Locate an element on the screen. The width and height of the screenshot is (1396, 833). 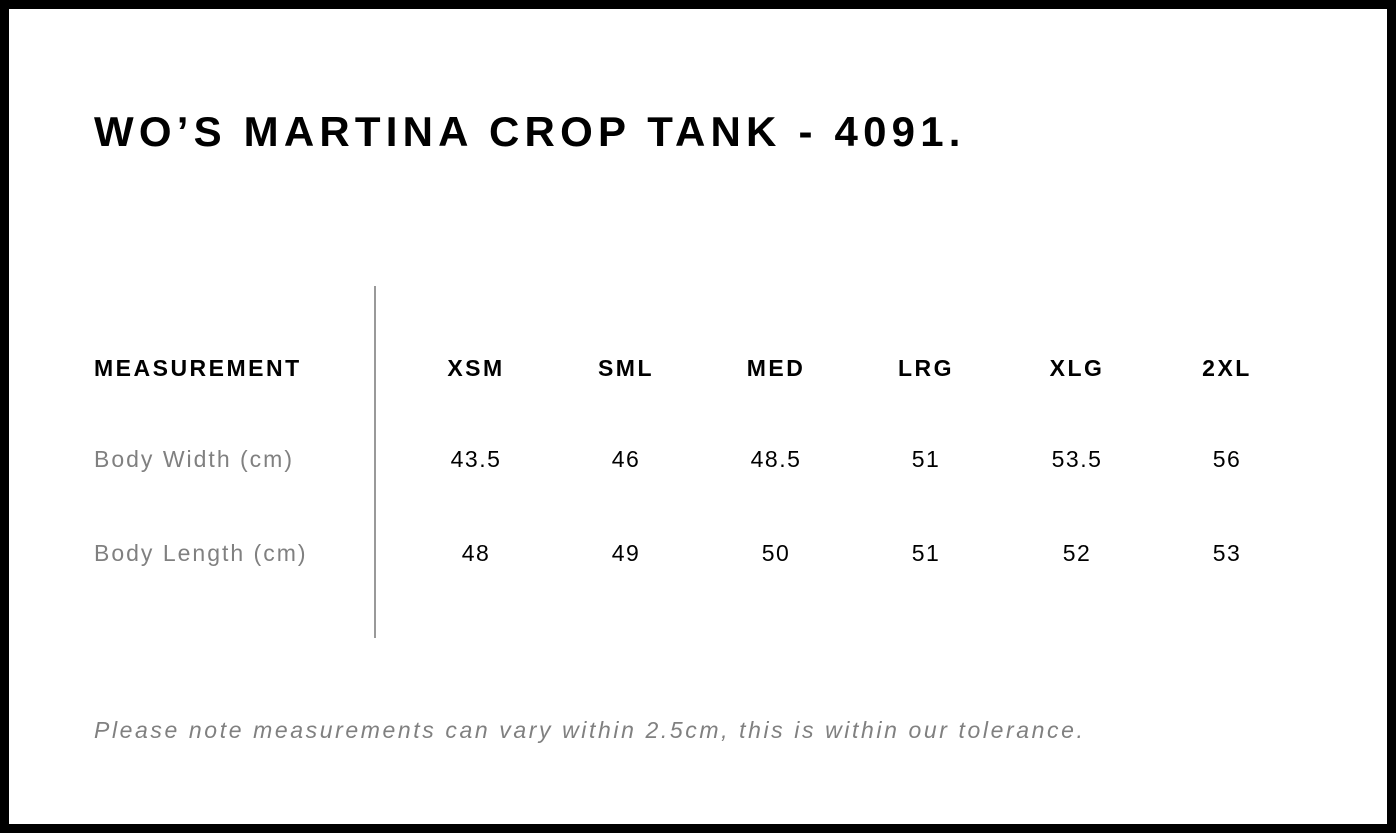
table-row: Body Length (cm) 48 49 50 51 52 53 is located at coordinates (719, 555).